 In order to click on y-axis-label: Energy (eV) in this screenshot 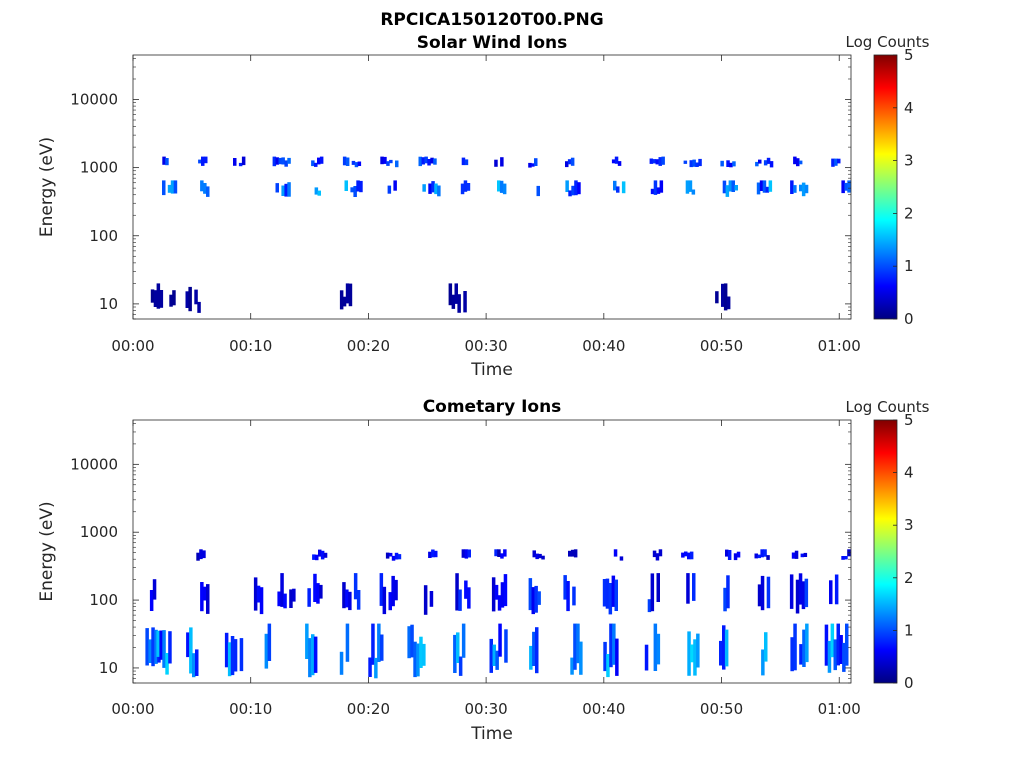, I will do `click(47, 187)`.